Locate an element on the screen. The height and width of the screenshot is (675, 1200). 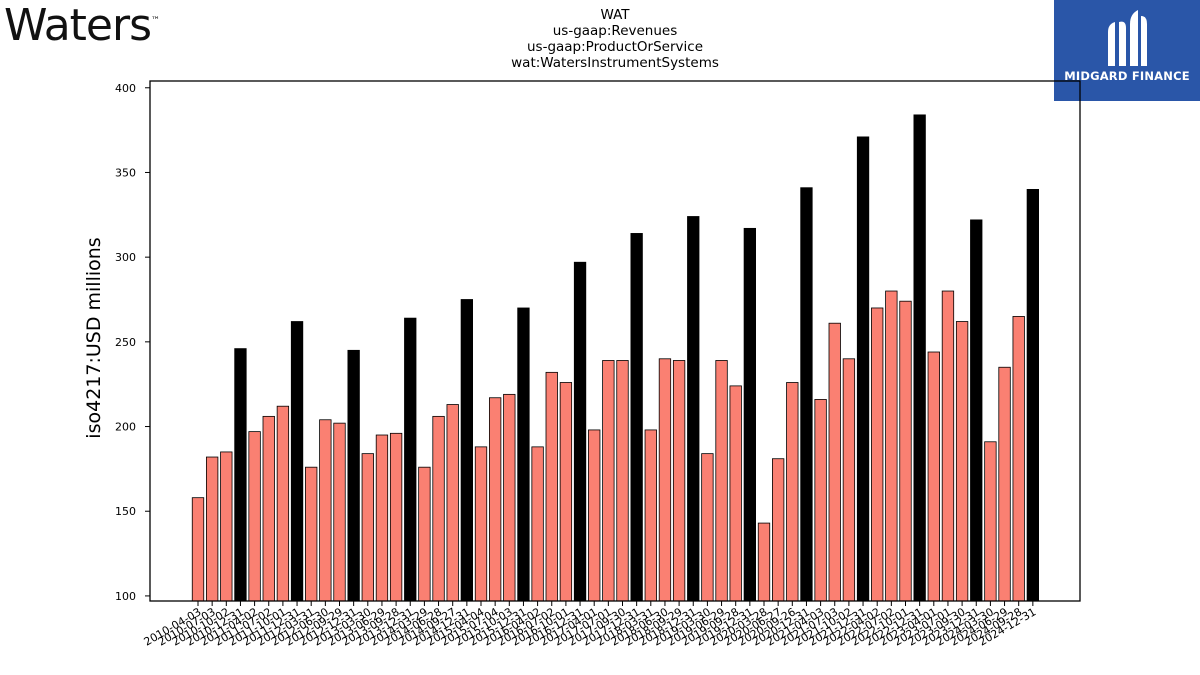
y-tick-label: 250 is located at coordinates (125, 342).